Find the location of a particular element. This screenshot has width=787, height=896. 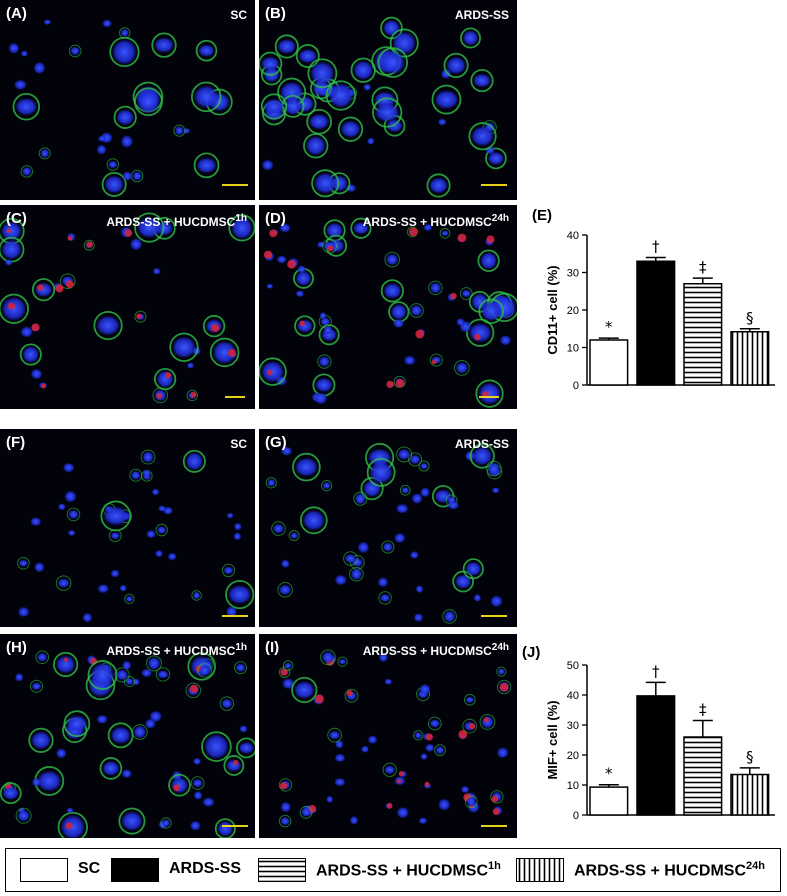

panel-title-c: ARDS-SS + HUCDMSC1h is located at coordinates (176, 221).